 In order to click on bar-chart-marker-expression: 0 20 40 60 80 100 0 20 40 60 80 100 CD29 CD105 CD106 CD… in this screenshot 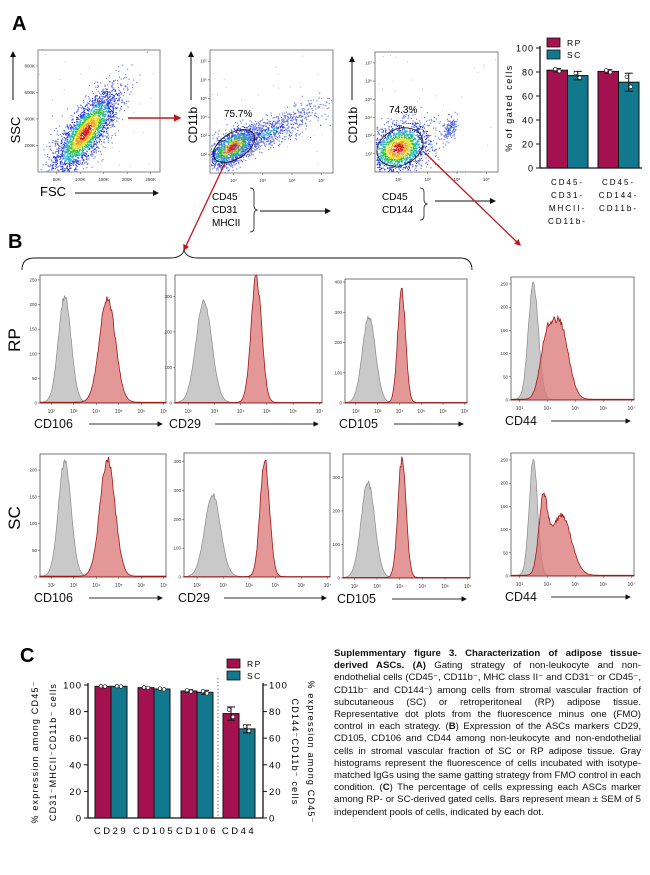, I will do `click(173, 747)`.